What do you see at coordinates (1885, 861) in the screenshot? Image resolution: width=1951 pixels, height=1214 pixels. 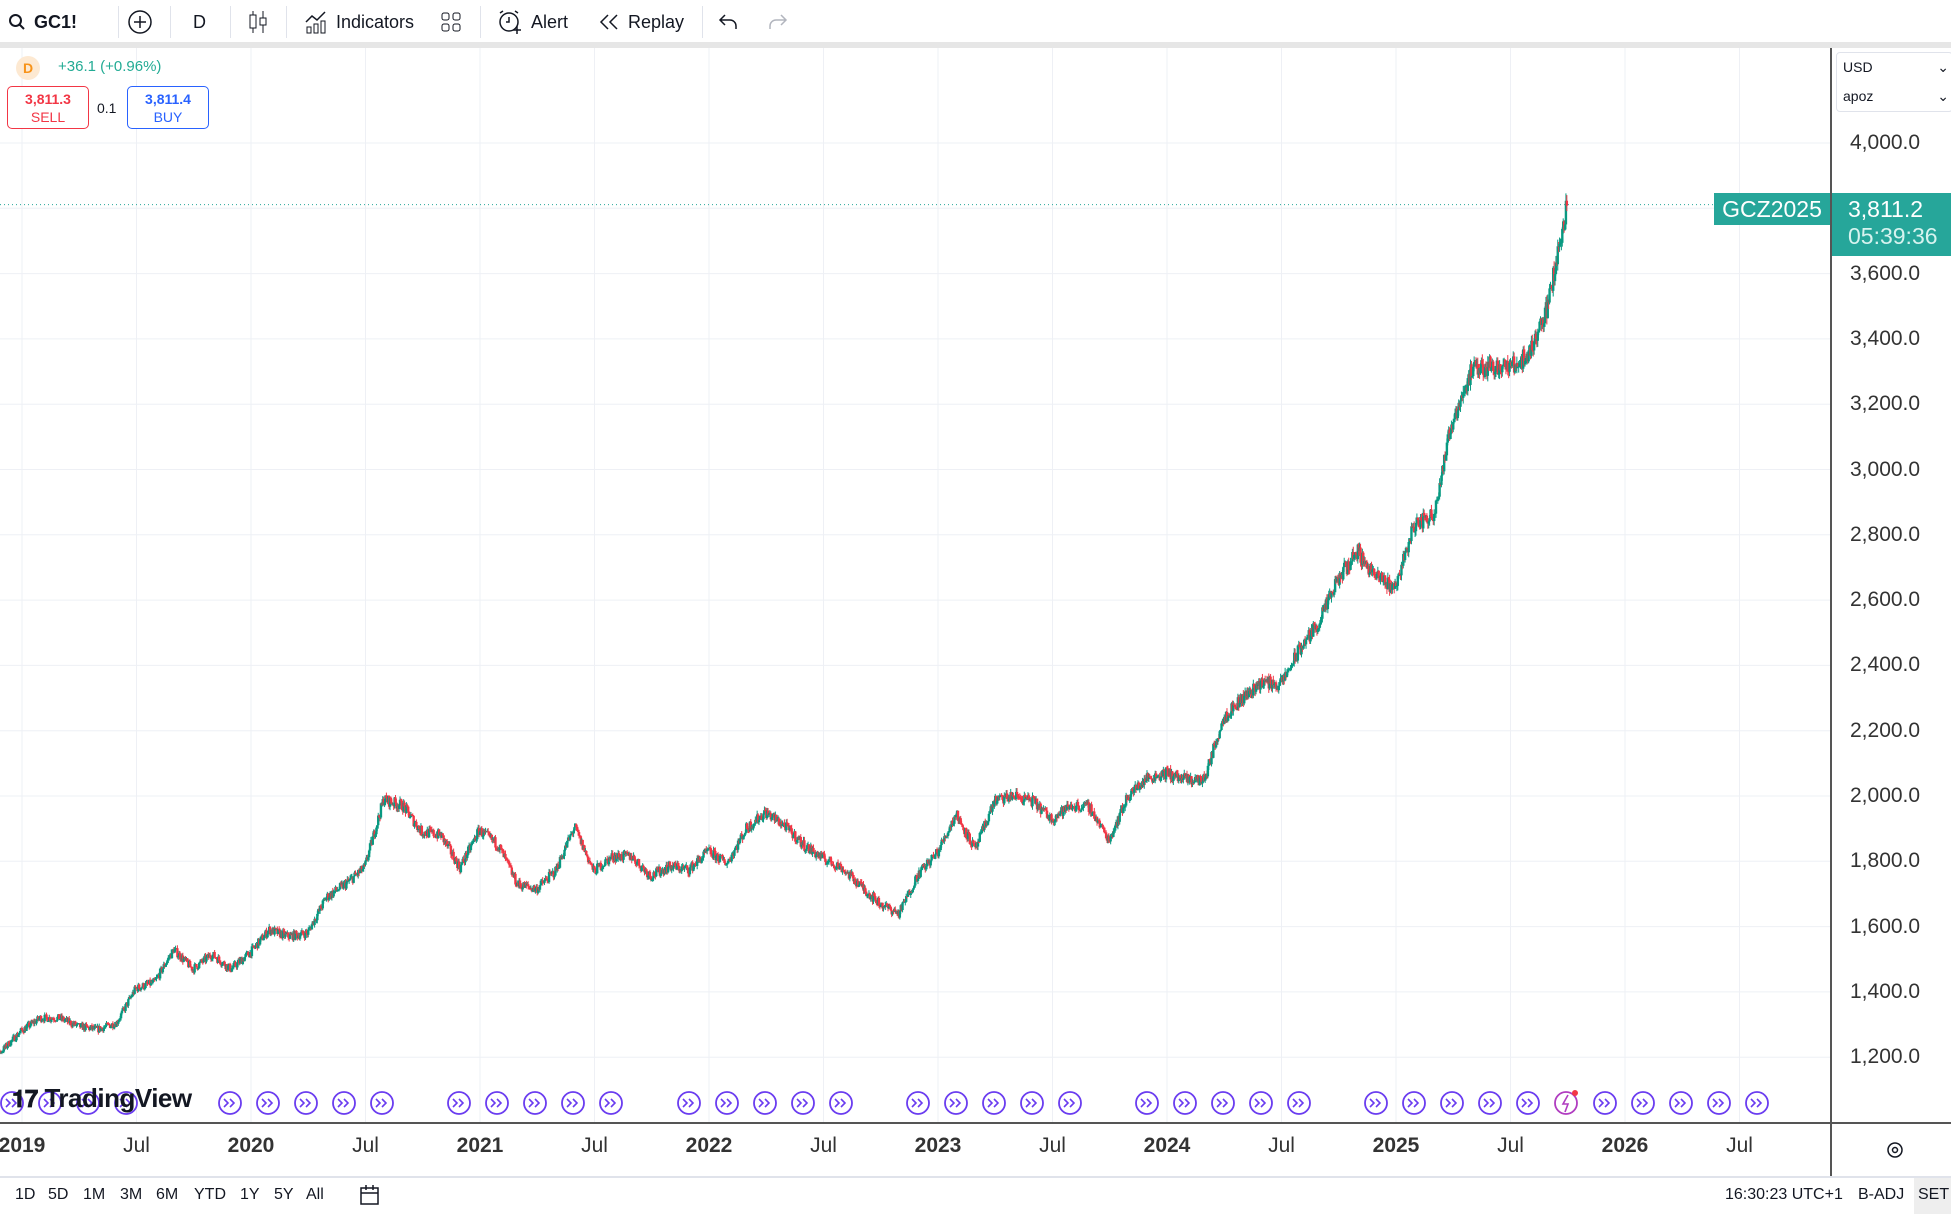 I see `price-tick-label: 1,800.0` at bounding box center [1885, 861].